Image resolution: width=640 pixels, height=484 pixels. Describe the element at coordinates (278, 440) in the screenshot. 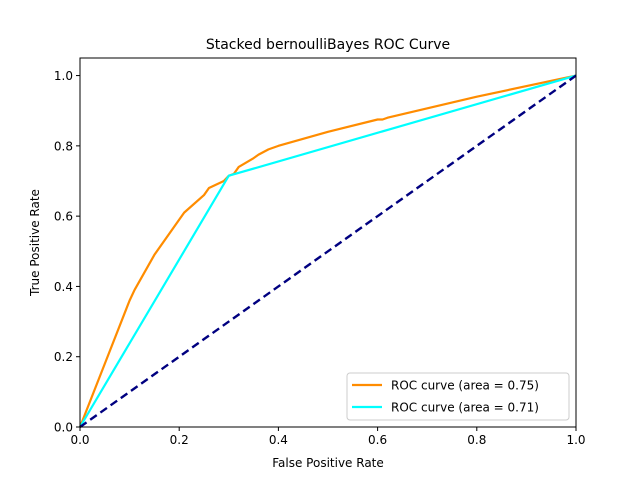

I see `x-tick-label: 0.4` at that location.